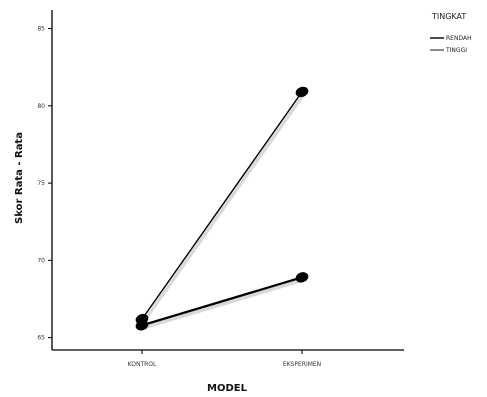  Describe the element at coordinates (459, 38) in the screenshot. I see `legend-entry-label: RENDAH` at that location.